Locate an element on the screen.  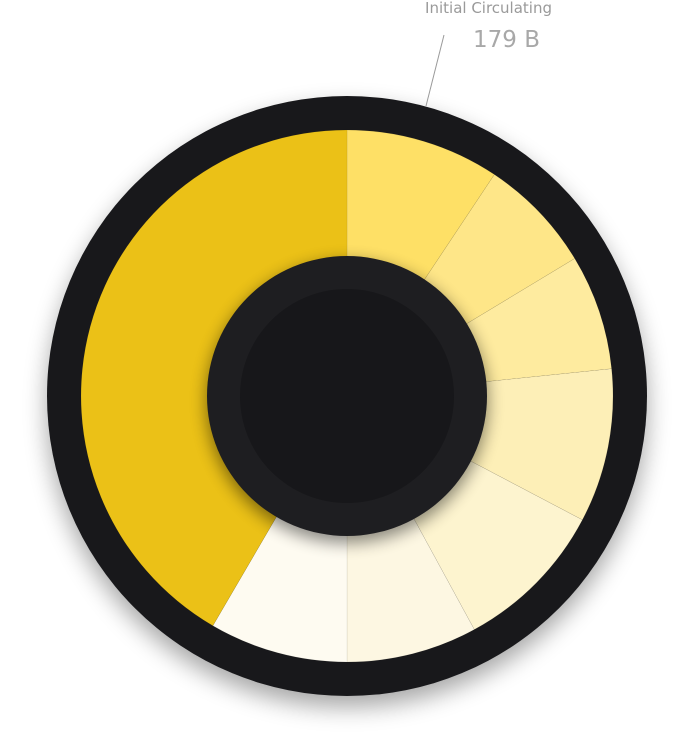
callout-leader-line is located at coordinates (435, 70).